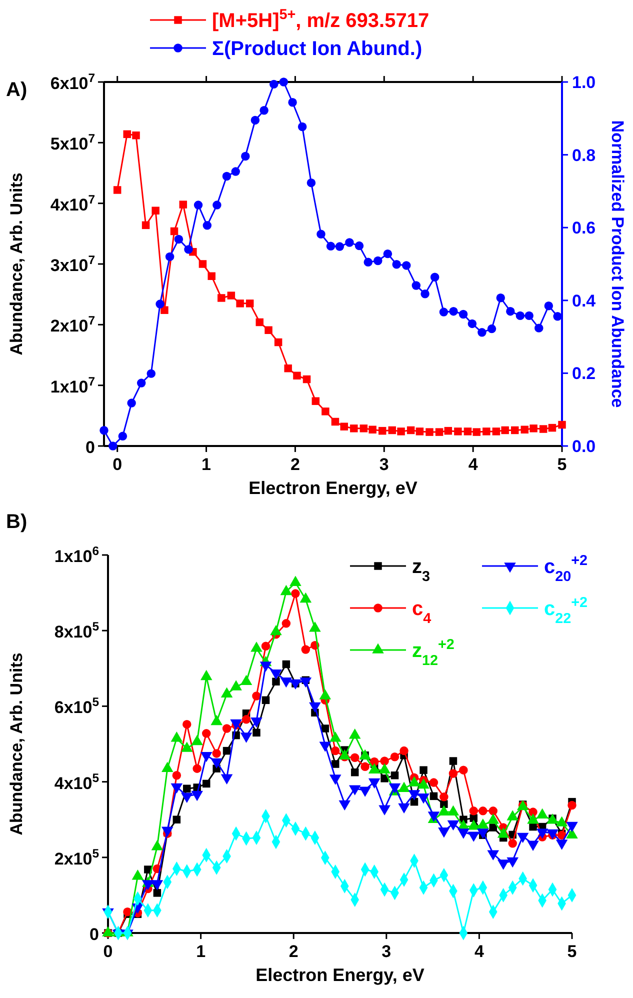 Image resolution: width=633 pixels, height=998 pixels. I want to click on legend-label: z$_{3}$, so click(421, 570).